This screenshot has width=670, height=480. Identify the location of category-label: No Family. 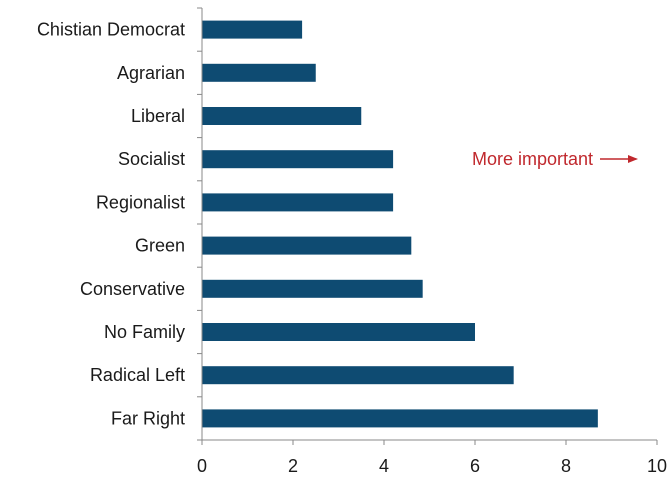
(144, 332).